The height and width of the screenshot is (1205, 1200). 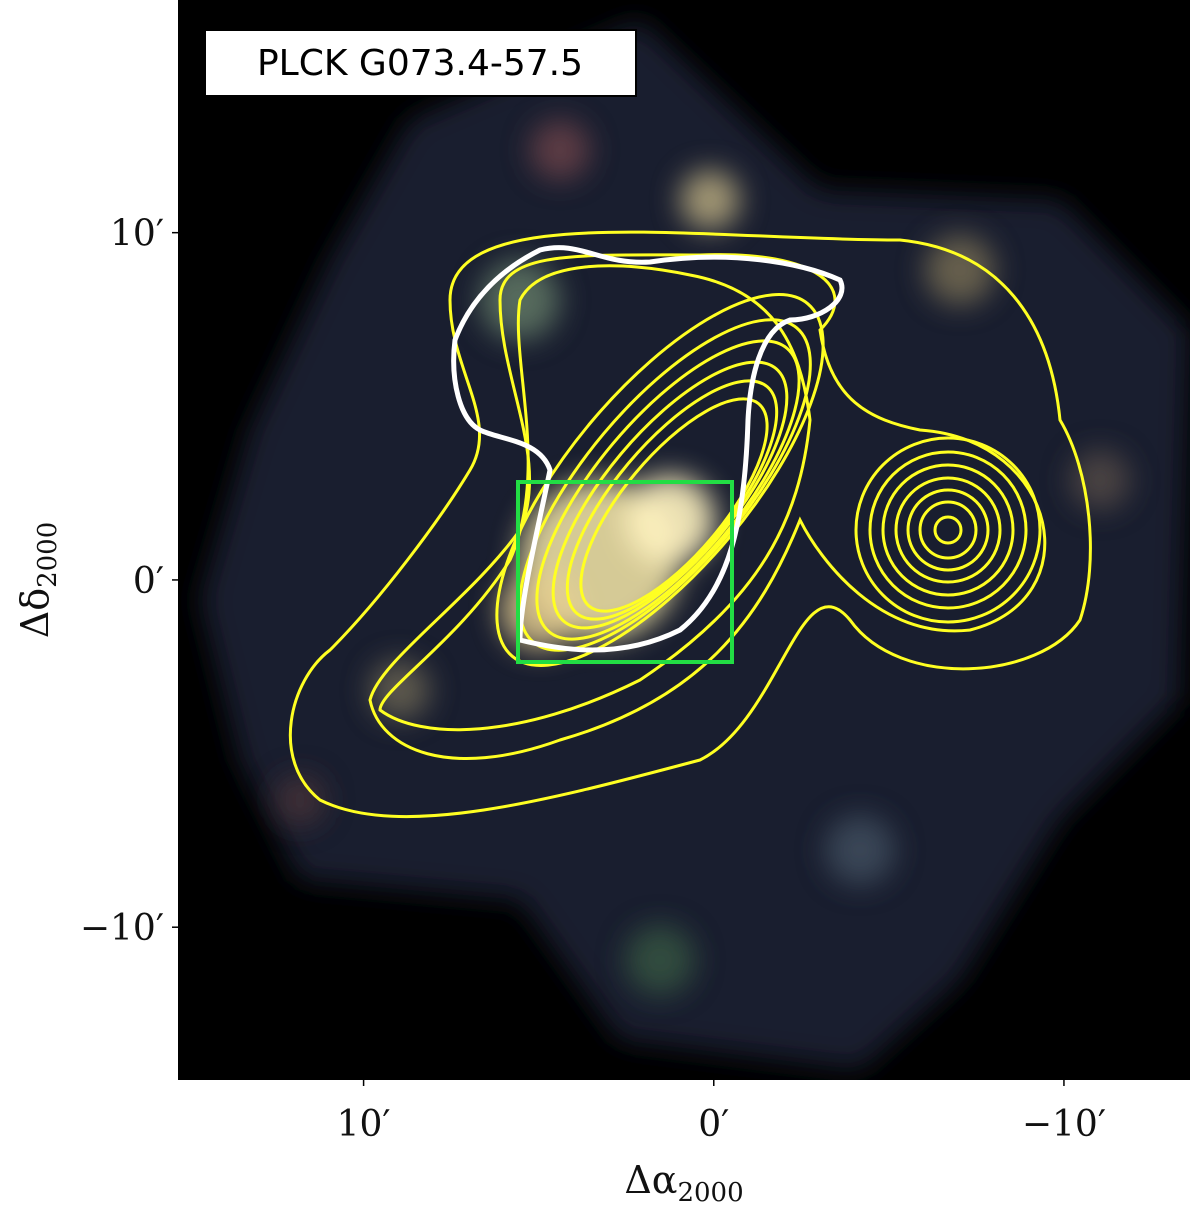 What do you see at coordinates (713, 1124) in the screenshot?
I see `x-tick-label: 0′` at bounding box center [713, 1124].